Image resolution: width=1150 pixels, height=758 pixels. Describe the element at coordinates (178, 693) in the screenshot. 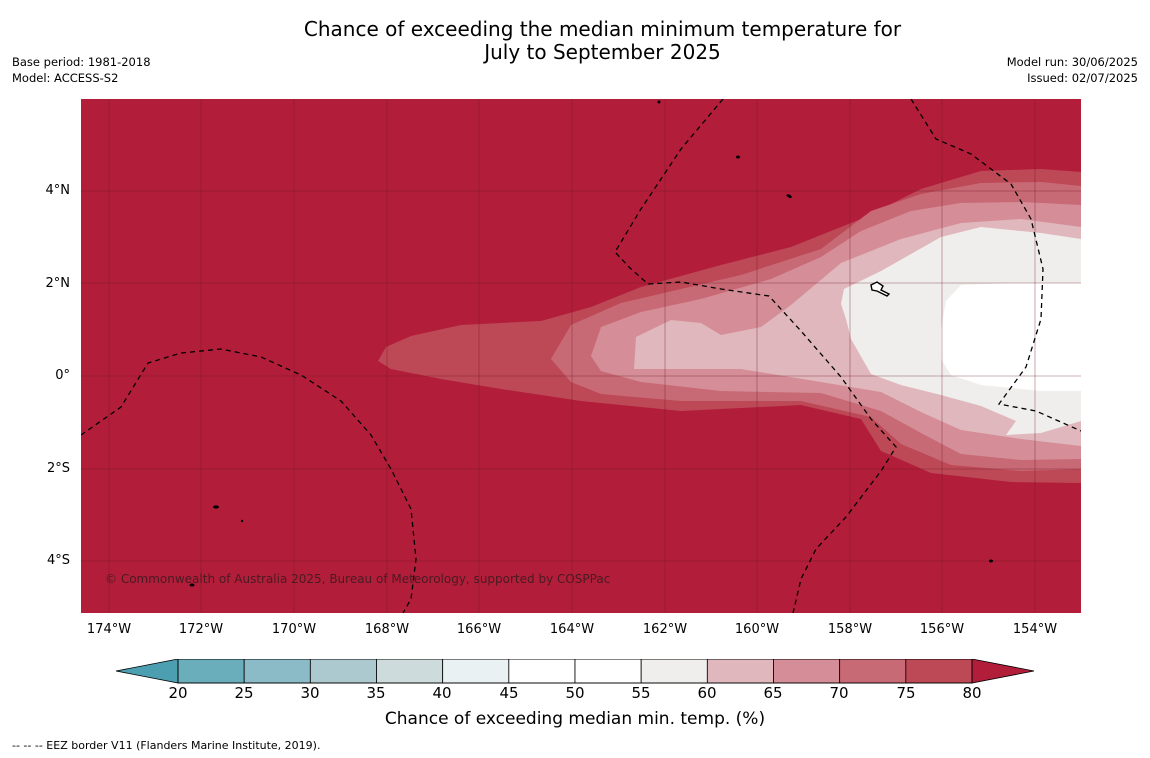

I see `colorbar-tick: 20` at that location.